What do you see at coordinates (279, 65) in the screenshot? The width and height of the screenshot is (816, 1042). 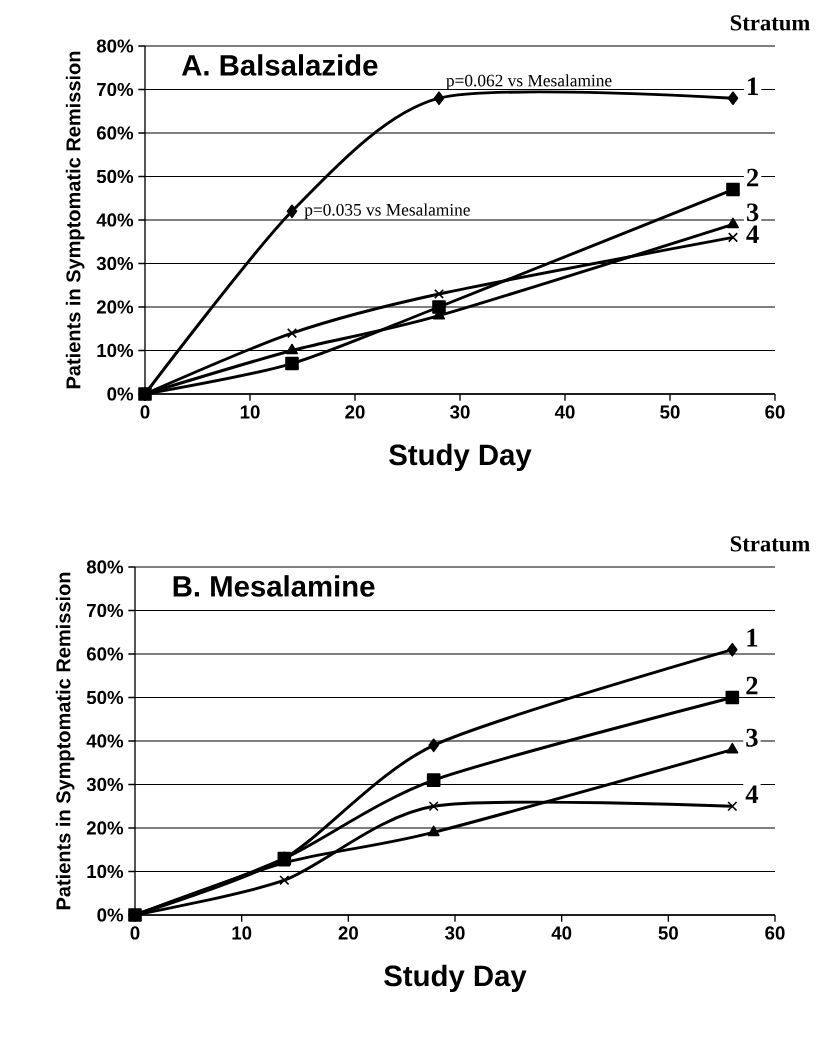 I see `chart-title: A. Balsalazide` at bounding box center [279, 65].